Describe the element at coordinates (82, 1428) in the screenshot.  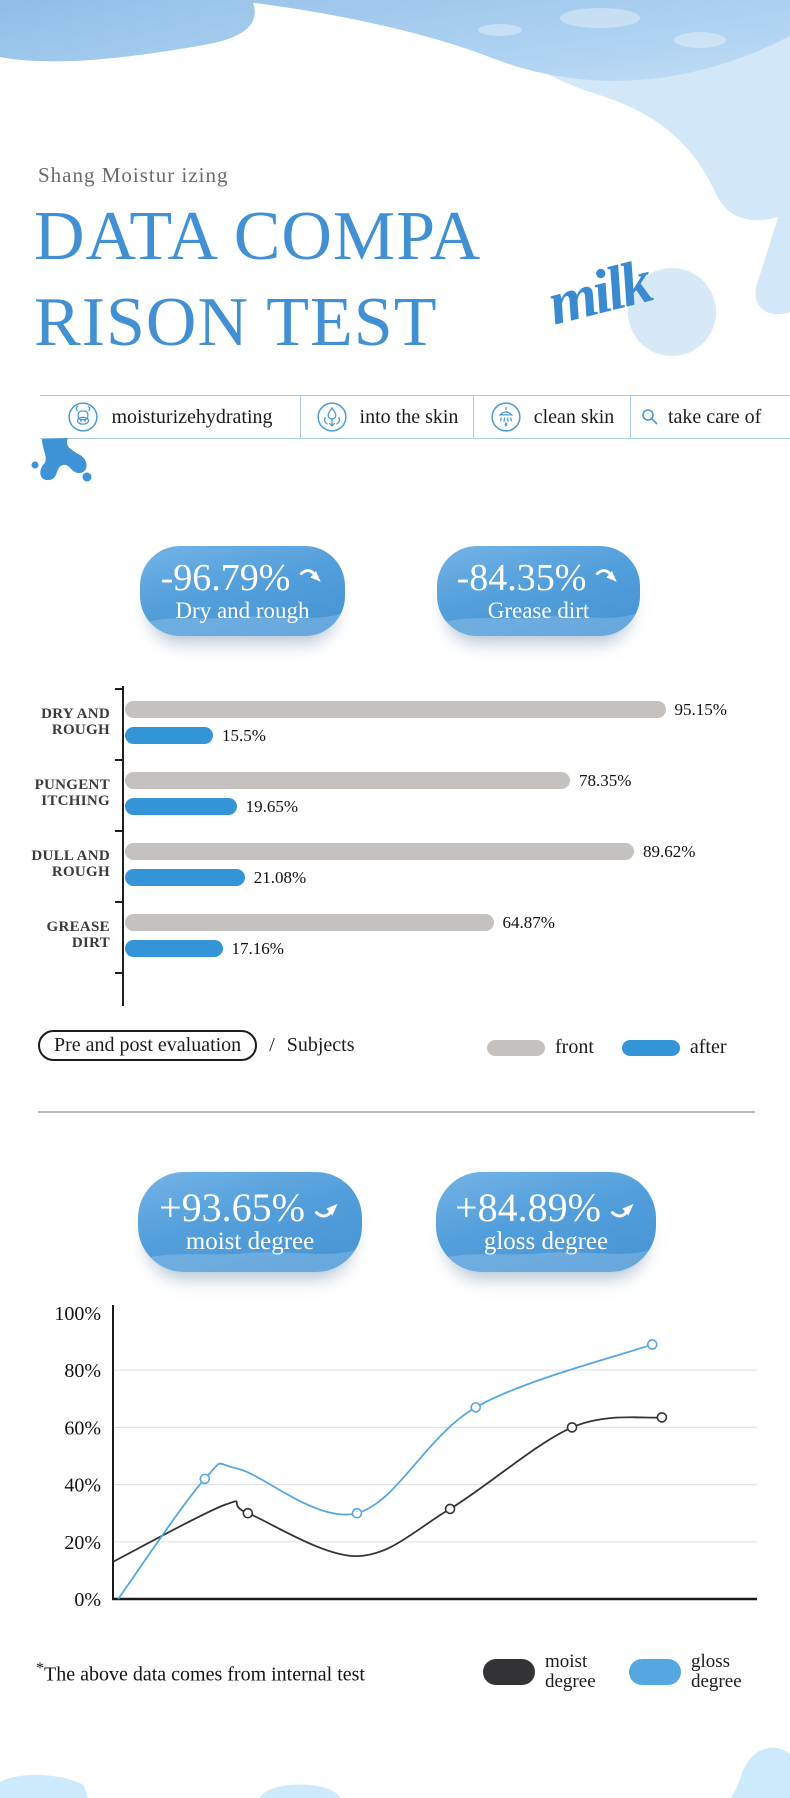
I see `svg-text: 60%` at that location.